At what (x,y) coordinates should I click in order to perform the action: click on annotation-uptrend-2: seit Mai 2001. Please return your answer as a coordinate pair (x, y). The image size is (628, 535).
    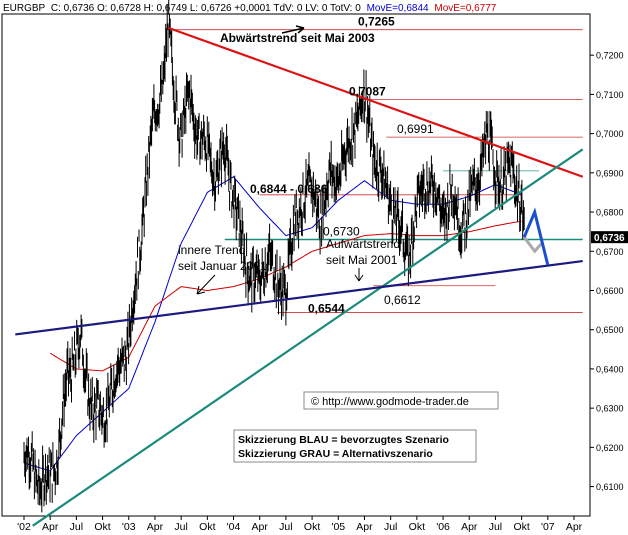
    Looking at the image, I should click on (362, 260).